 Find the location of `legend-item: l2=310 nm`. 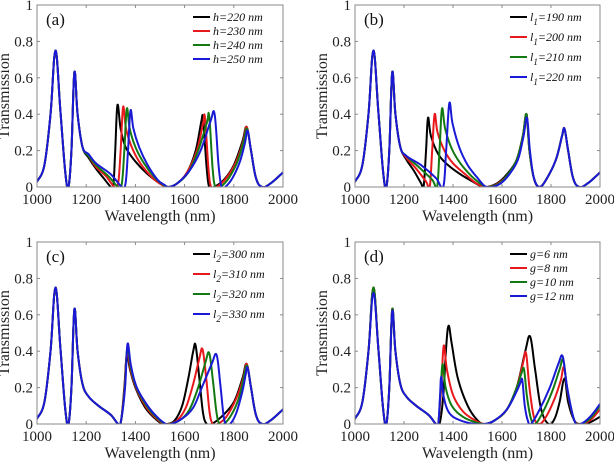

legend-item: l2=310 nm is located at coordinates (229, 275).